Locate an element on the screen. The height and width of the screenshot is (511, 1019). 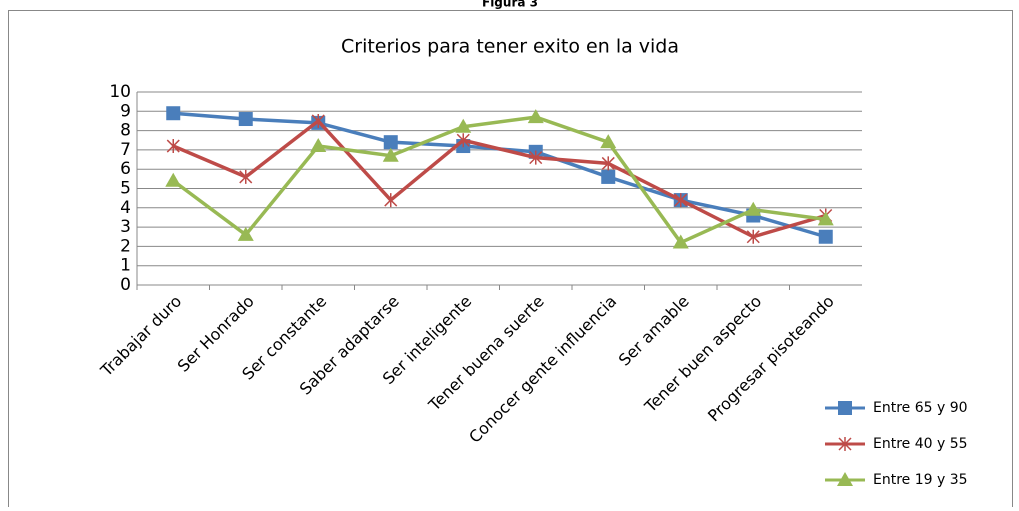
y-tick-label: 9 is located at coordinates (125, 111).